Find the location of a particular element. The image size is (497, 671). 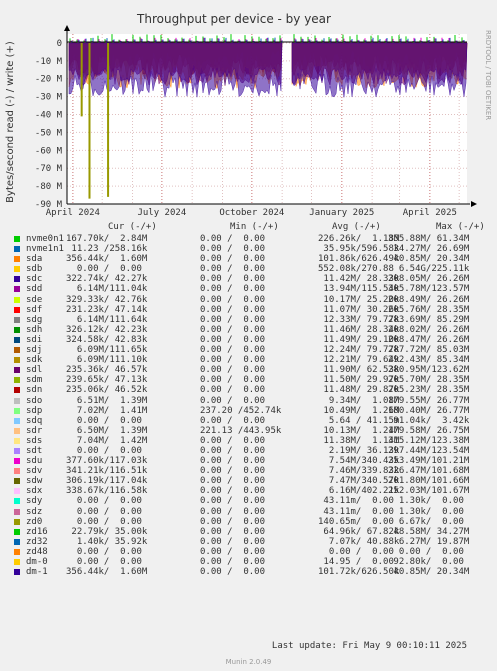

legend-cur: 239.65k/ 47.13k is located at coordinates (107, 380).